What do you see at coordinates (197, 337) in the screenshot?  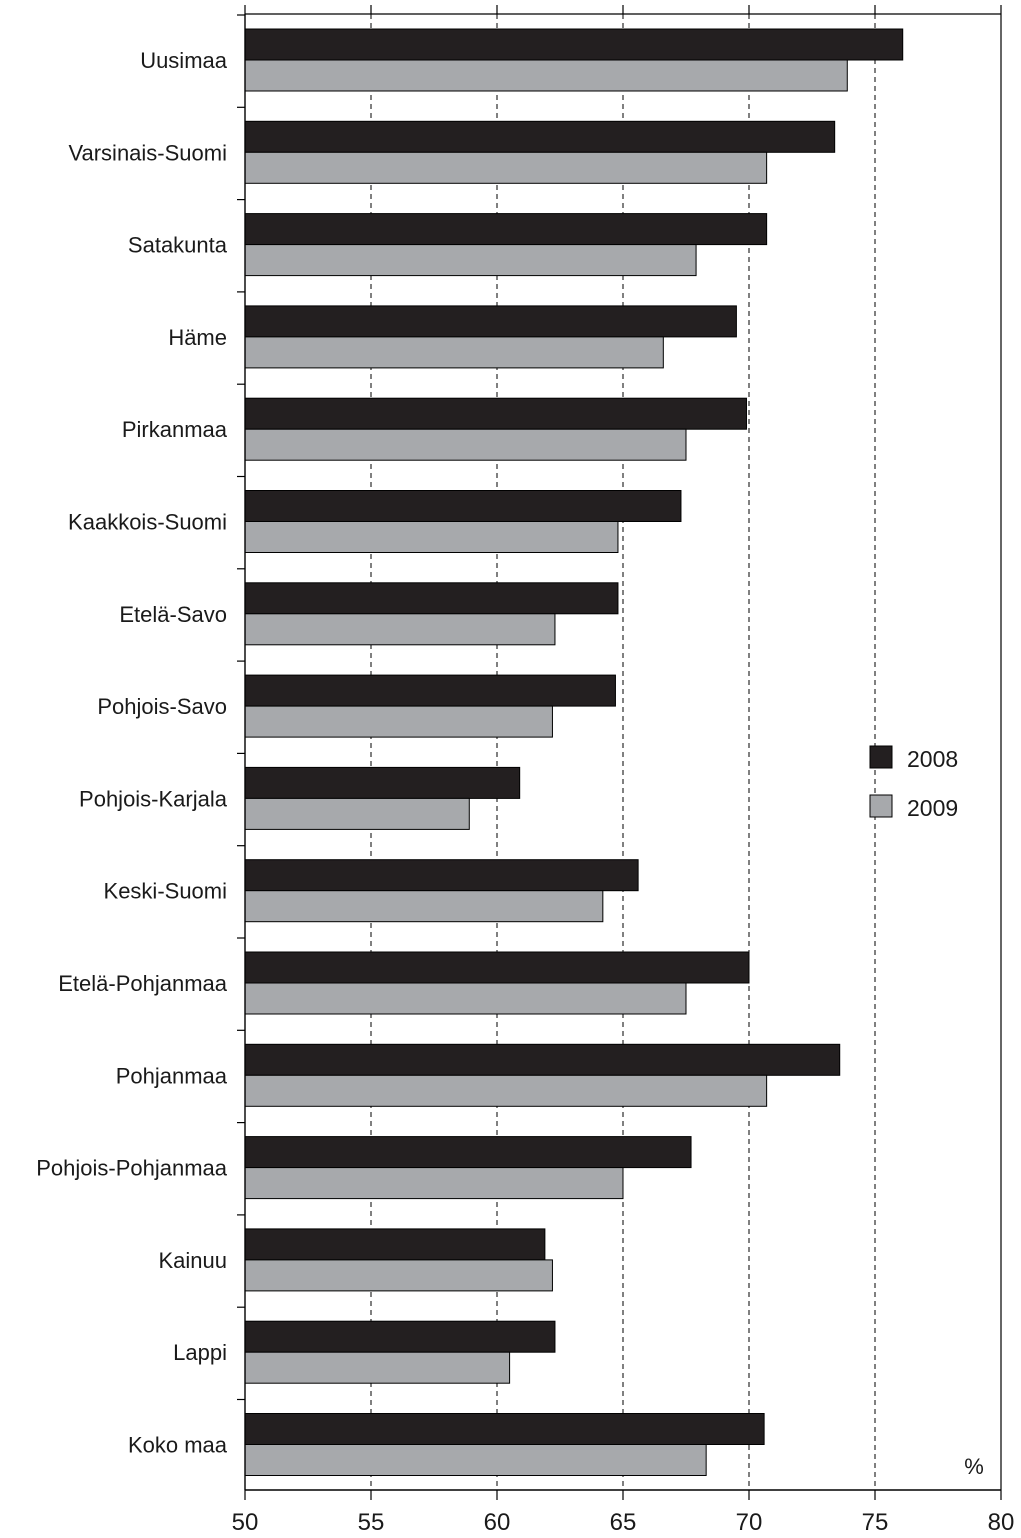 I see `category-label: Häme` at bounding box center [197, 337].